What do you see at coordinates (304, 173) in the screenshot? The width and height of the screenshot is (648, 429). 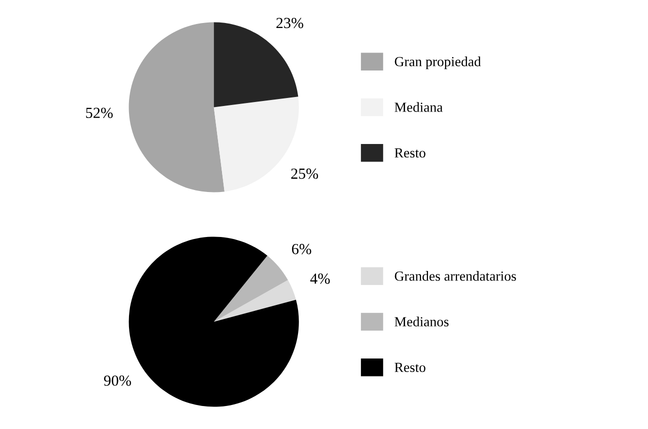 I see `data-label: 25%` at bounding box center [304, 173].